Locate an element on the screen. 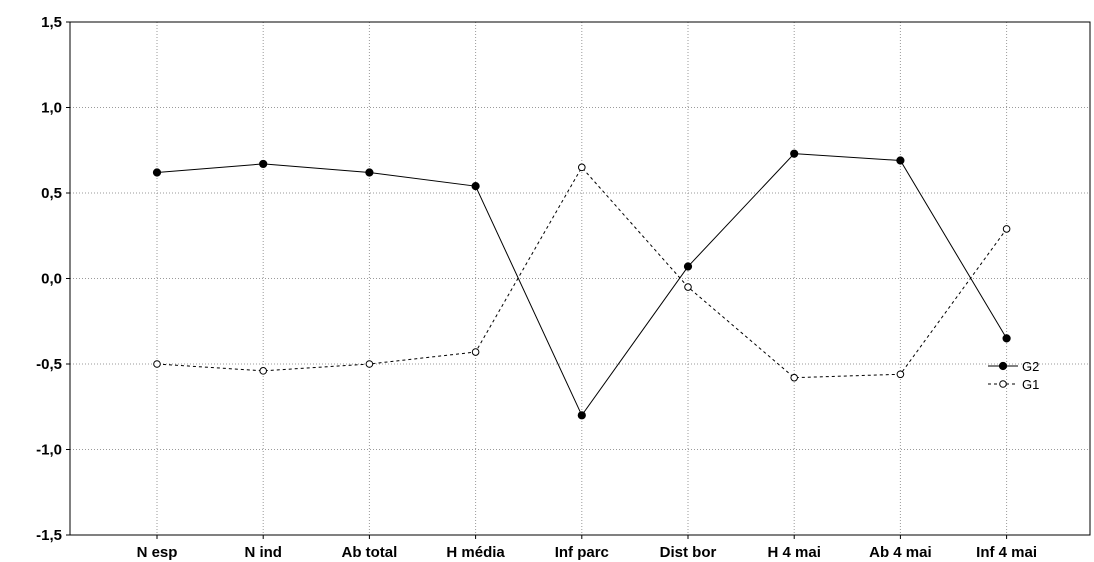 Image resolution: width=1094 pixels, height=562 pixels. y-tick-label: -1,0 is located at coordinates (49, 450).